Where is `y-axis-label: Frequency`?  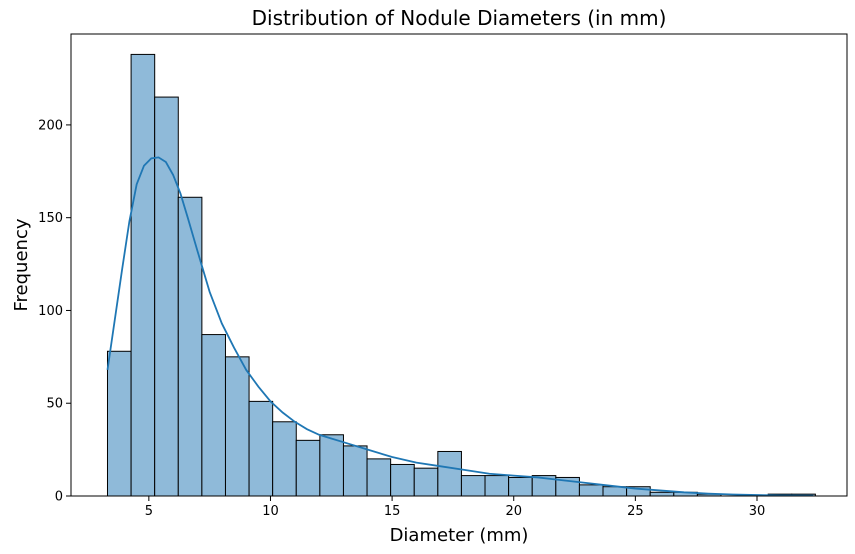
y-axis-label: Frequency is located at coordinates (21, 264).